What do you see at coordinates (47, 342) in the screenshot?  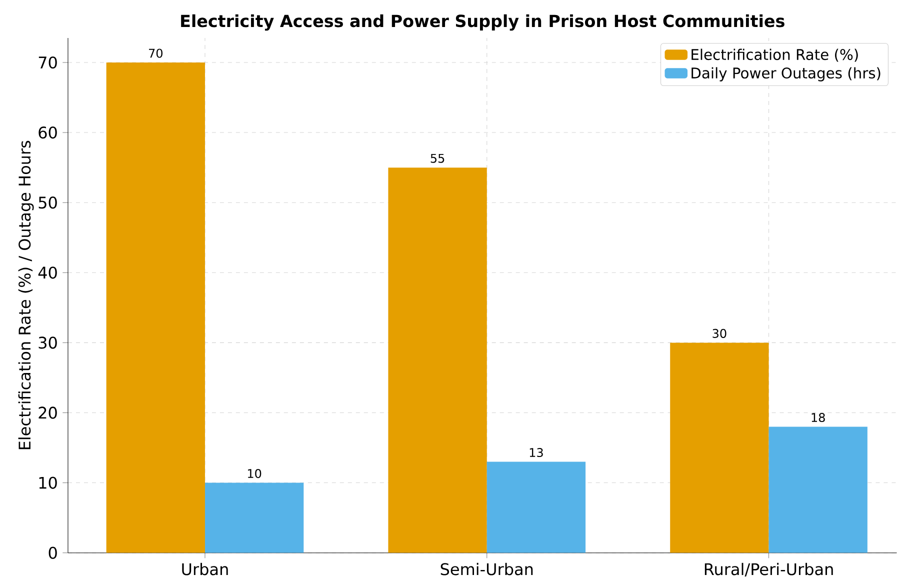 I see `y-tick-label: 30` at bounding box center [47, 342].